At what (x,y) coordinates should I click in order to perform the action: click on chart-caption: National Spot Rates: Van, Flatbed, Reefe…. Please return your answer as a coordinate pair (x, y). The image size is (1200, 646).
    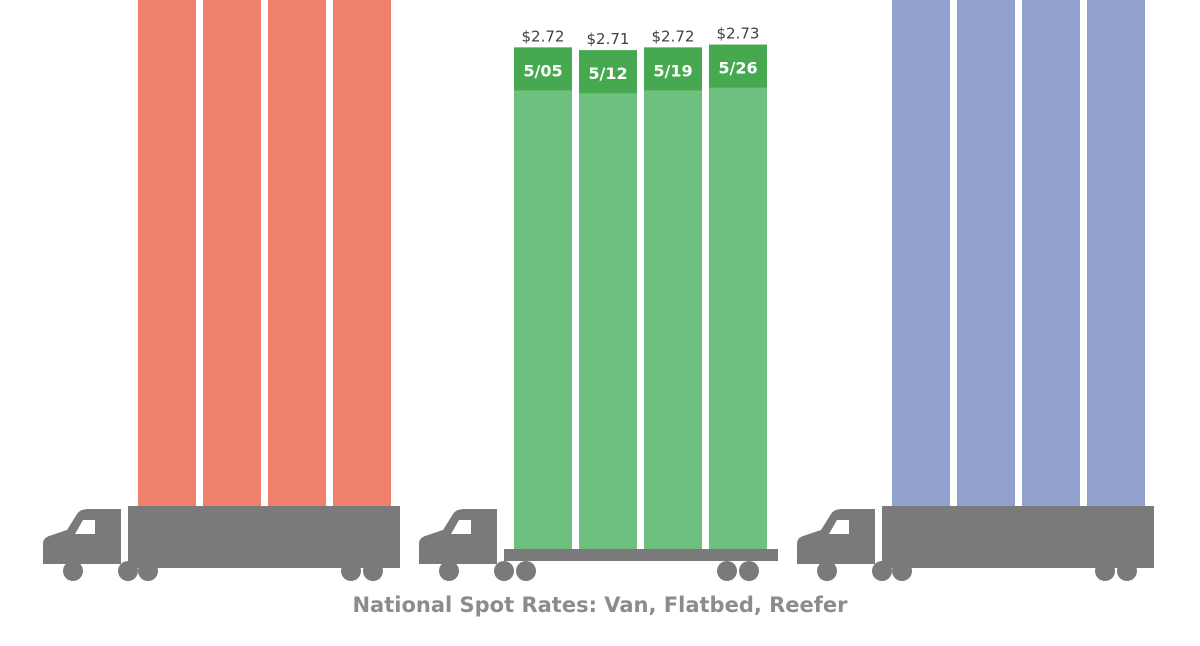
    Looking at the image, I should click on (600, 605).